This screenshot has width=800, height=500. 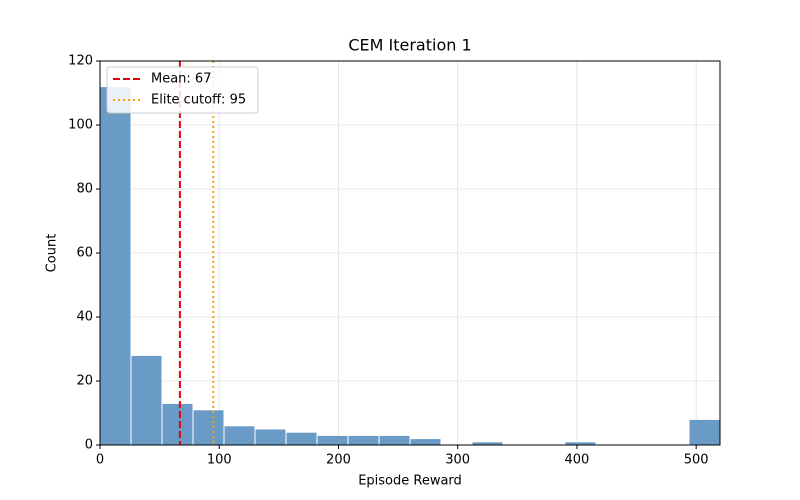 What do you see at coordinates (80, 125) in the screenshot?
I see `y-tick-label: 100` at bounding box center [80, 125].